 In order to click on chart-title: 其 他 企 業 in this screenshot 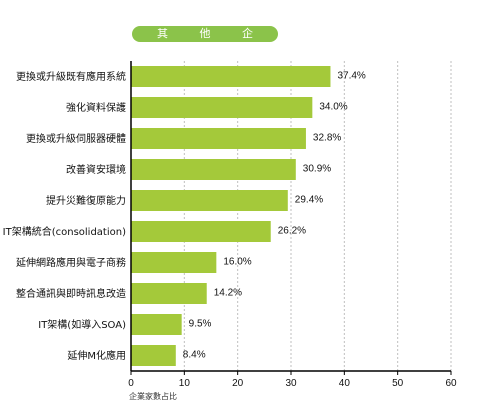, I will do `click(205, 41)`.